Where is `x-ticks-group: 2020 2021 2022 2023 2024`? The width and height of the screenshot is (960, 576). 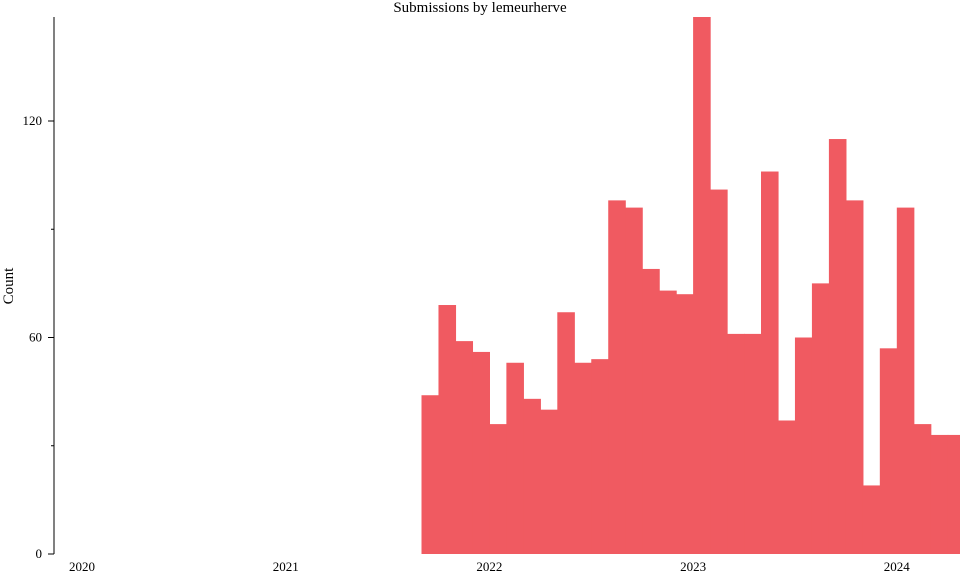
x-ticks-group: 2020 2021 2022 2023 2024 is located at coordinates (489, 566).